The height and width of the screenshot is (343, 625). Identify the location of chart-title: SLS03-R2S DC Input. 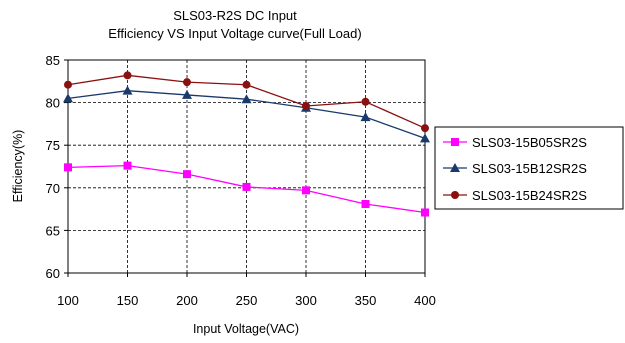
(235, 15).